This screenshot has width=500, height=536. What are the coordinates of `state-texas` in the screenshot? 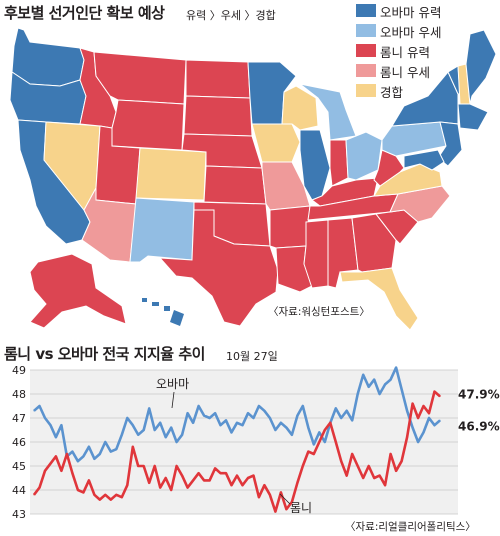 It's located at (218, 268).